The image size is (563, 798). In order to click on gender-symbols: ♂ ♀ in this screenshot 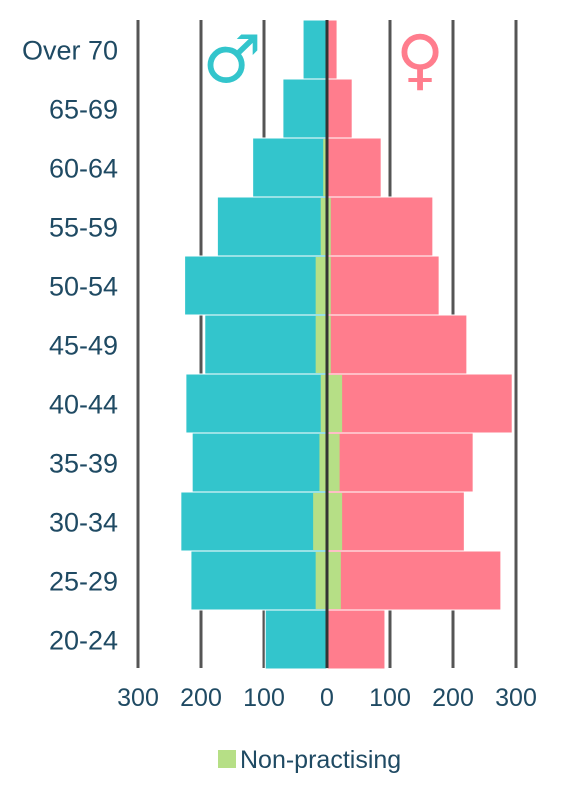, I will do `click(323, 59)`.